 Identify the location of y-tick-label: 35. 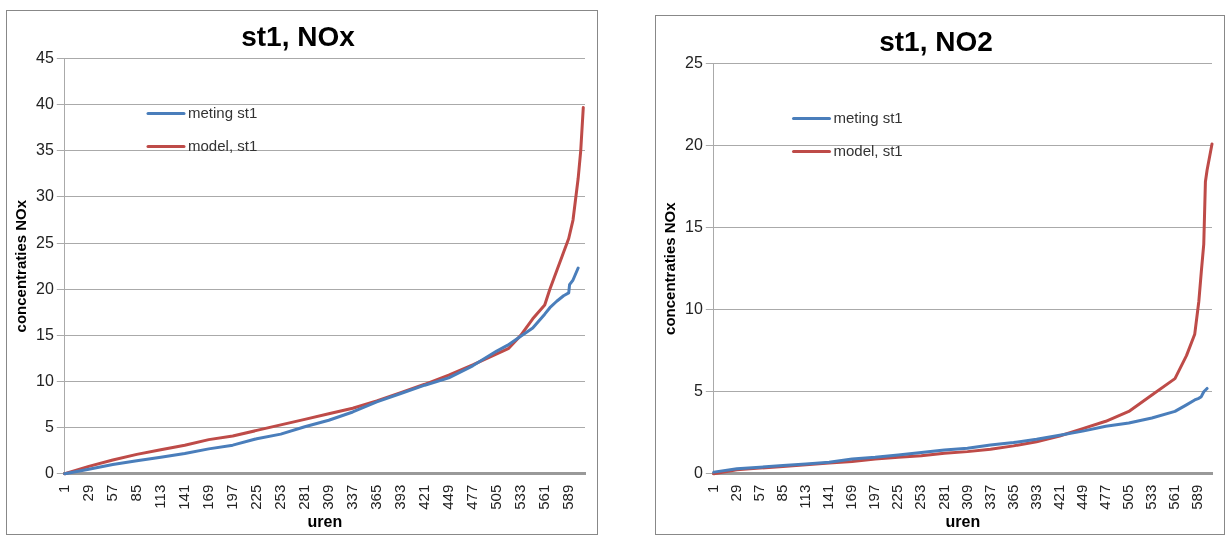
(45, 150).